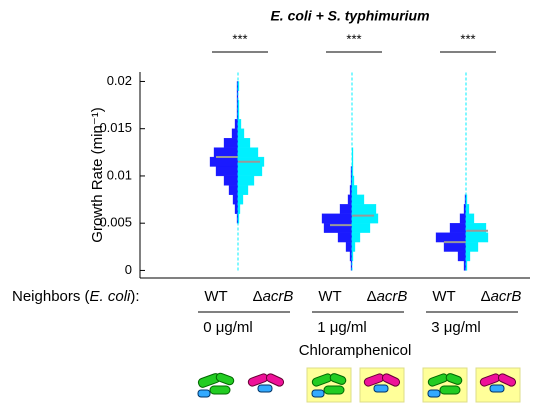 The image size is (551, 408). I want to click on neighbors-label: Neighbors (E. coli):, so click(76, 296).